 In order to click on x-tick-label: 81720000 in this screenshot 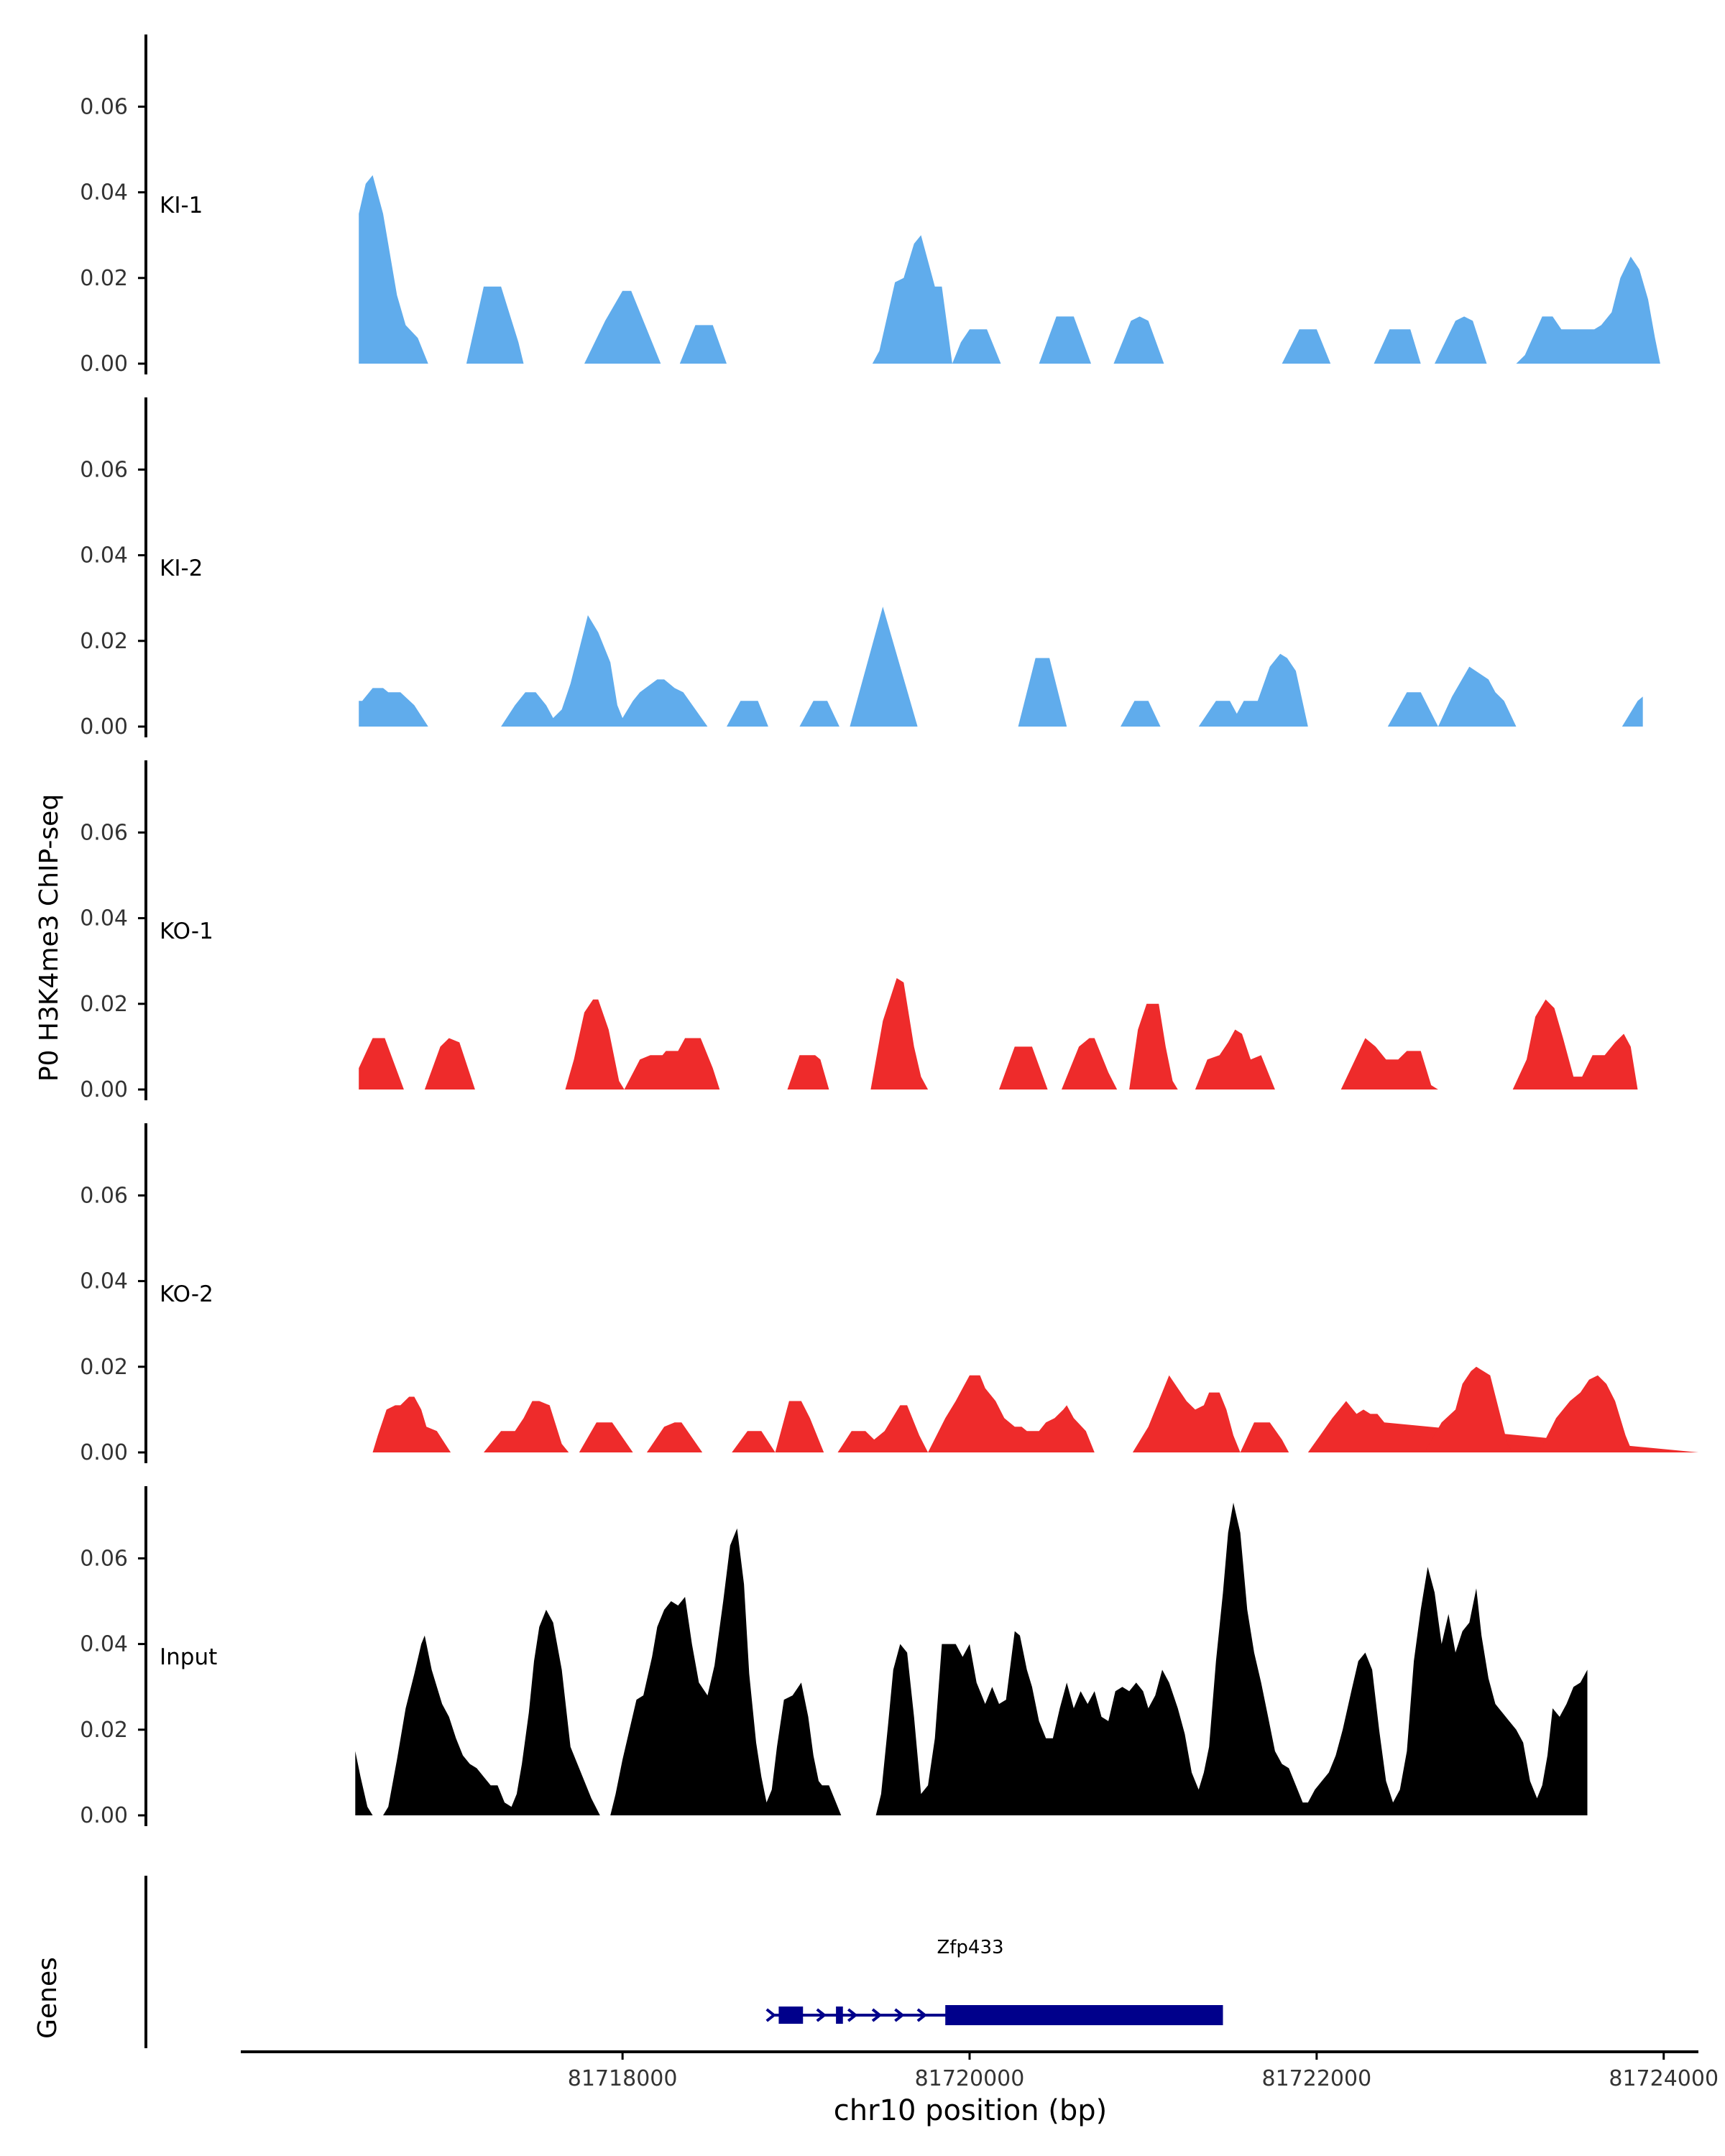, I will do `click(970, 2078)`.